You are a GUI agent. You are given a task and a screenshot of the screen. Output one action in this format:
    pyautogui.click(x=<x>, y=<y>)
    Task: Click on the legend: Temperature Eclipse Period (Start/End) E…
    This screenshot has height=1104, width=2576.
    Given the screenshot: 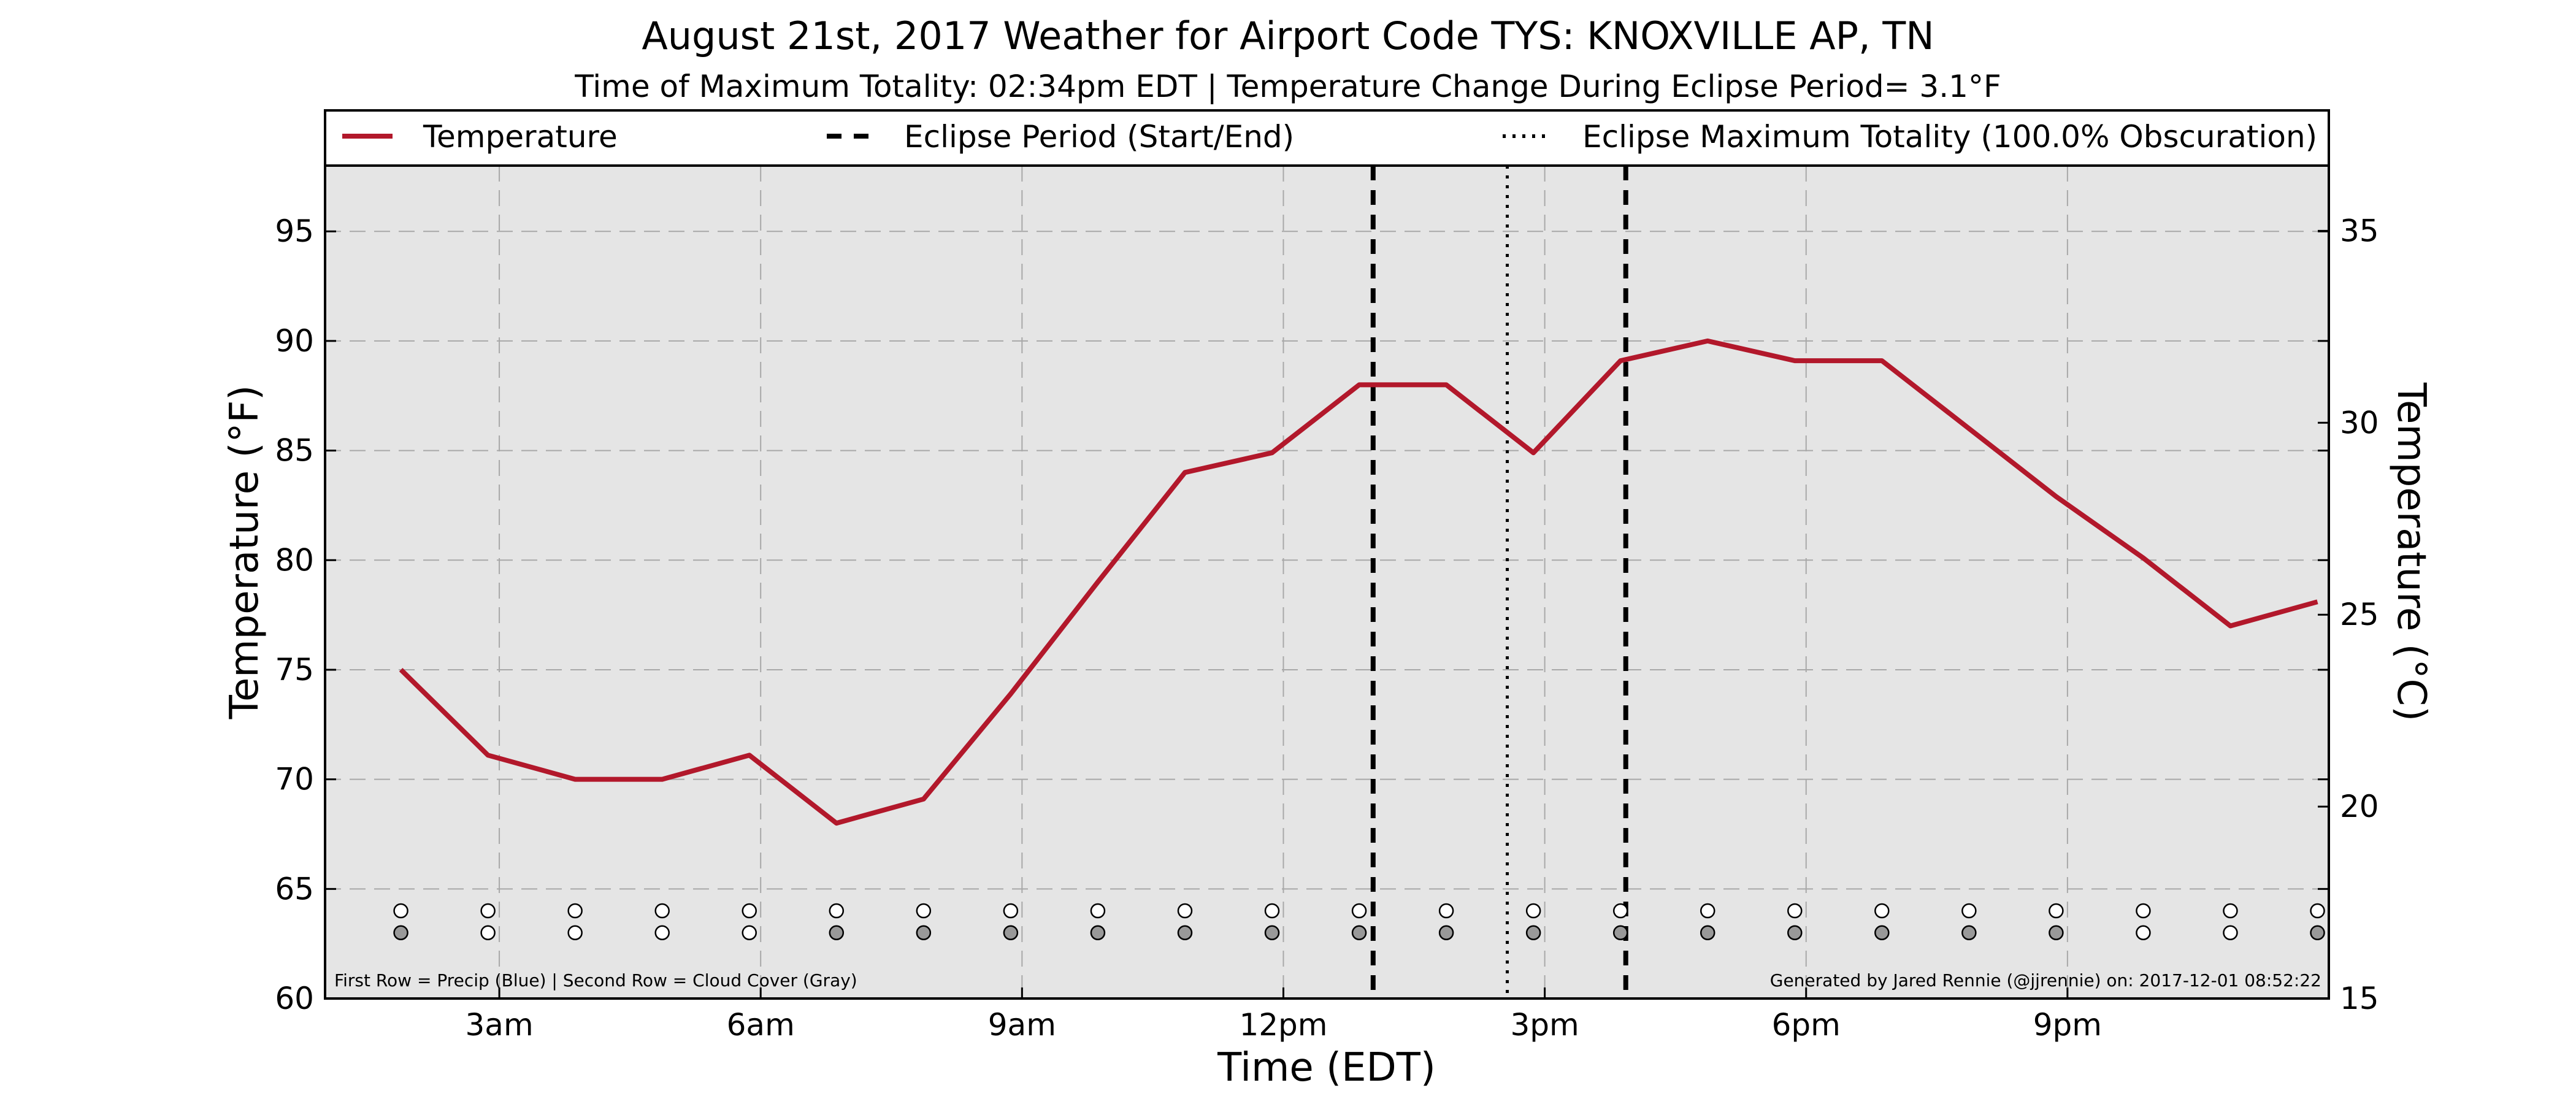 What is the action you would take?
    pyautogui.click(x=1329, y=137)
    